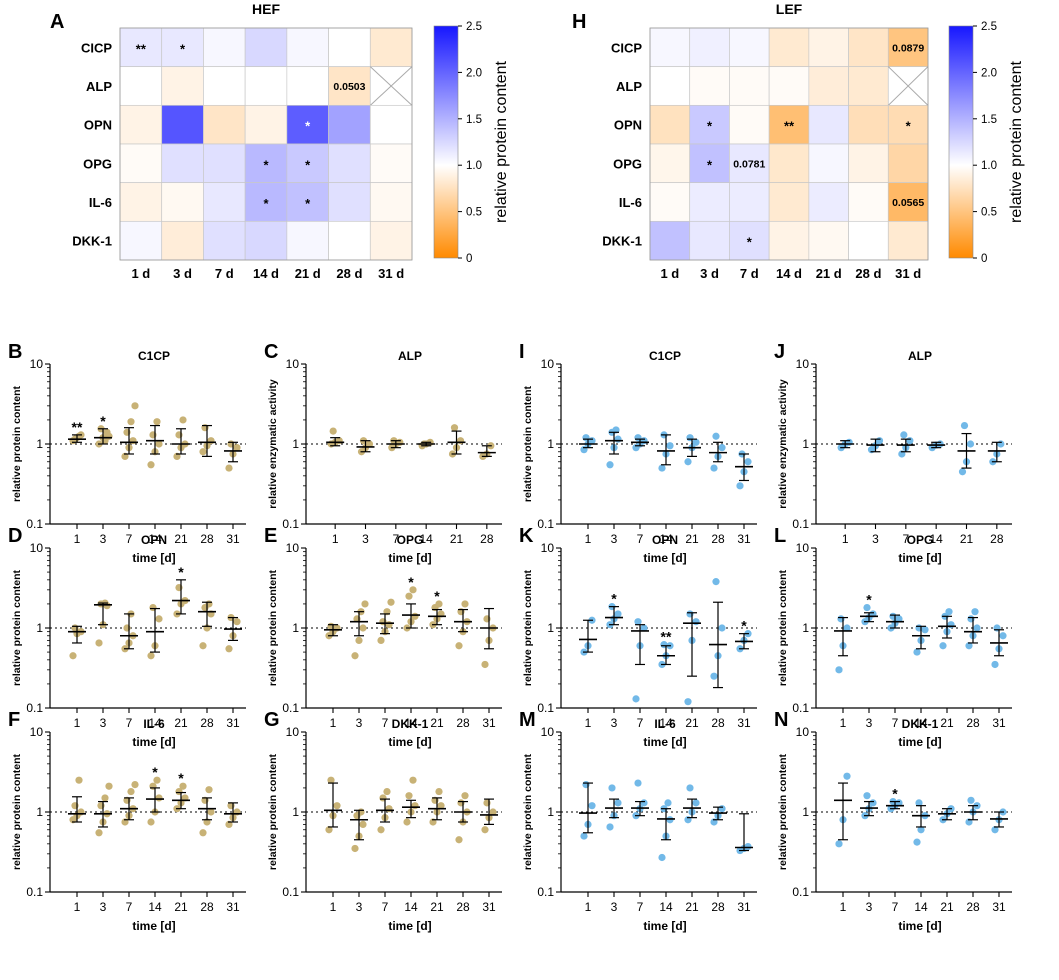 The height and width of the screenshot is (980, 1059). I want to click on plot-title: OPN, so click(665, 540).